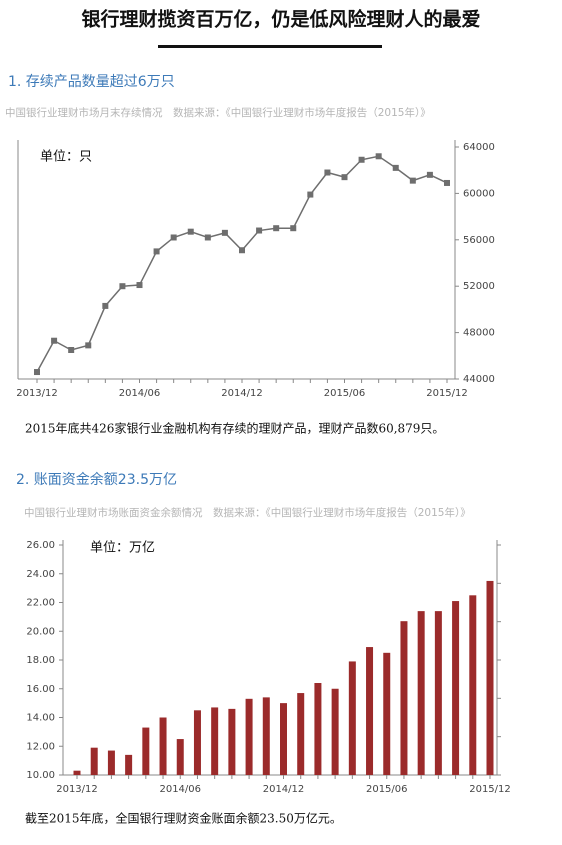  Describe the element at coordinates (96, 479) in the screenshot. I see `section-heading: 2. 账面资金余额23.5万亿` at that location.